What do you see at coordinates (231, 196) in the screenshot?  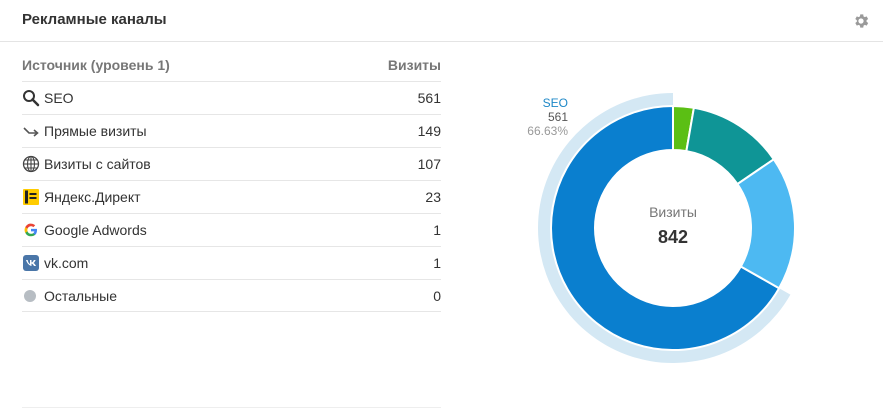 I see `table-row-yandex-direct: Яндекс.Директ 23` at bounding box center [231, 196].